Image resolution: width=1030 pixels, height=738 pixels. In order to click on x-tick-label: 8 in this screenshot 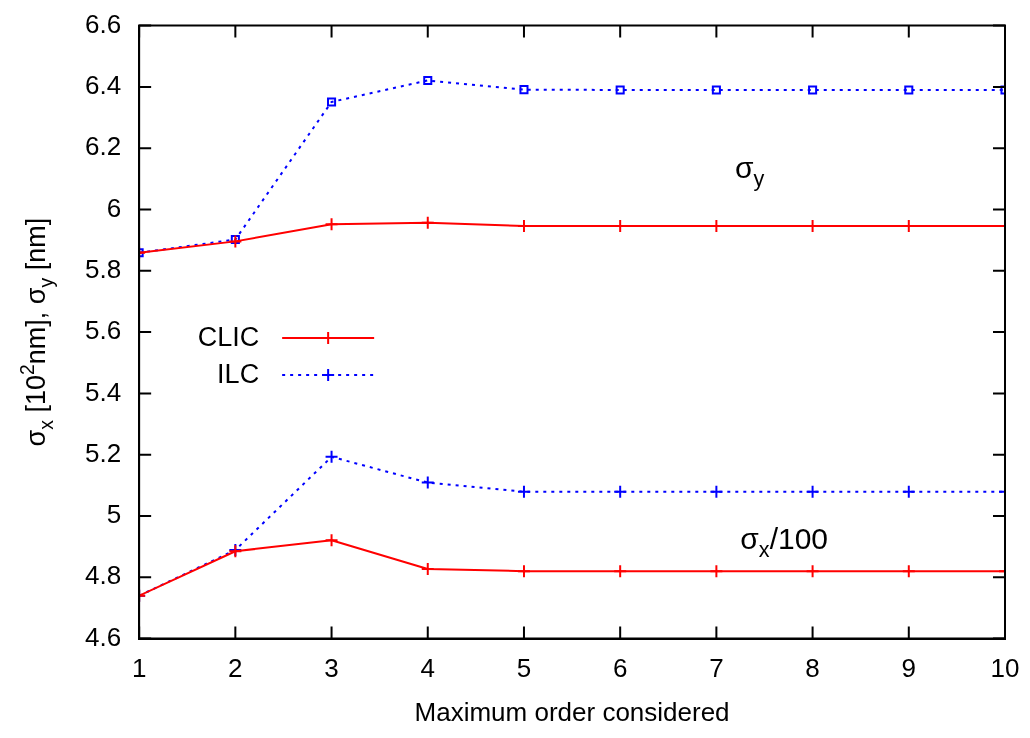, I will do `click(812, 668)`.